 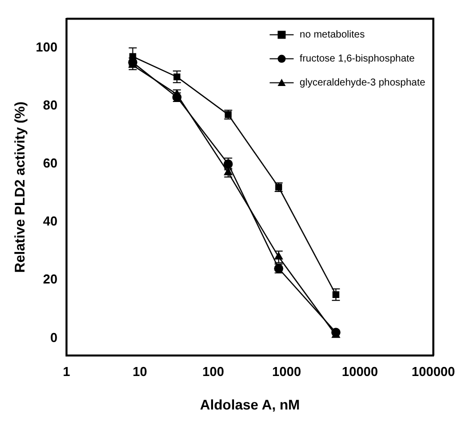 What do you see at coordinates (360, 371) in the screenshot?
I see `x-tick-label: 10000` at bounding box center [360, 371].